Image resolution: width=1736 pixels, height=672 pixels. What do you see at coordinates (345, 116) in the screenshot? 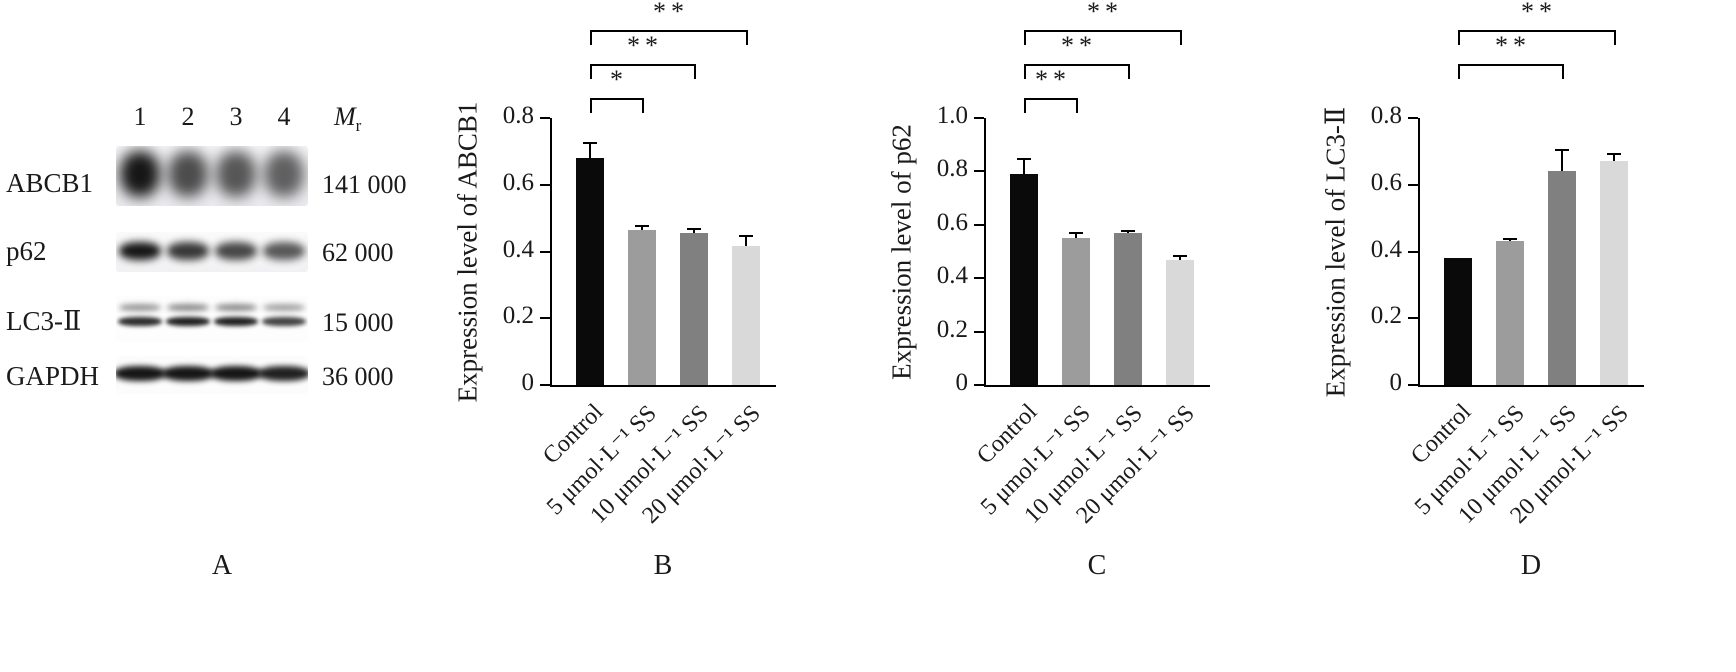
I see `mr-main: M` at bounding box center [345, 116].